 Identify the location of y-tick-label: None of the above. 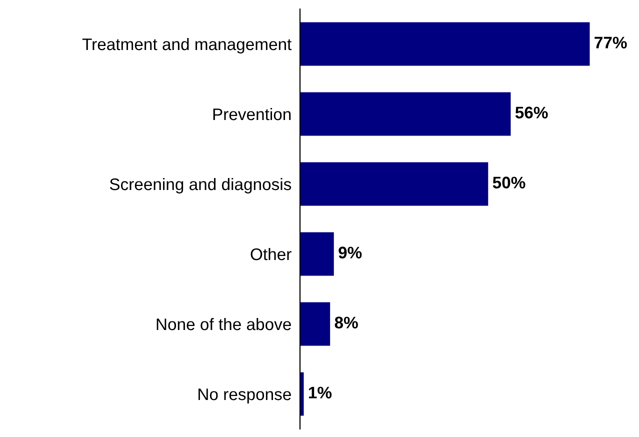
(223, 324).